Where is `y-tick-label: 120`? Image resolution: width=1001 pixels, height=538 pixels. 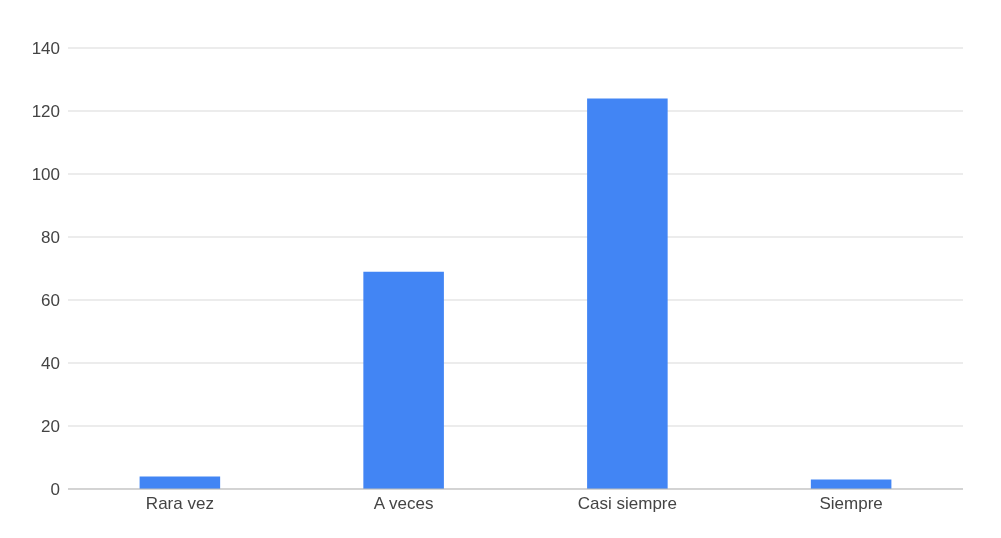
y-tick-label: 120 is located at coordinates (45, 112).